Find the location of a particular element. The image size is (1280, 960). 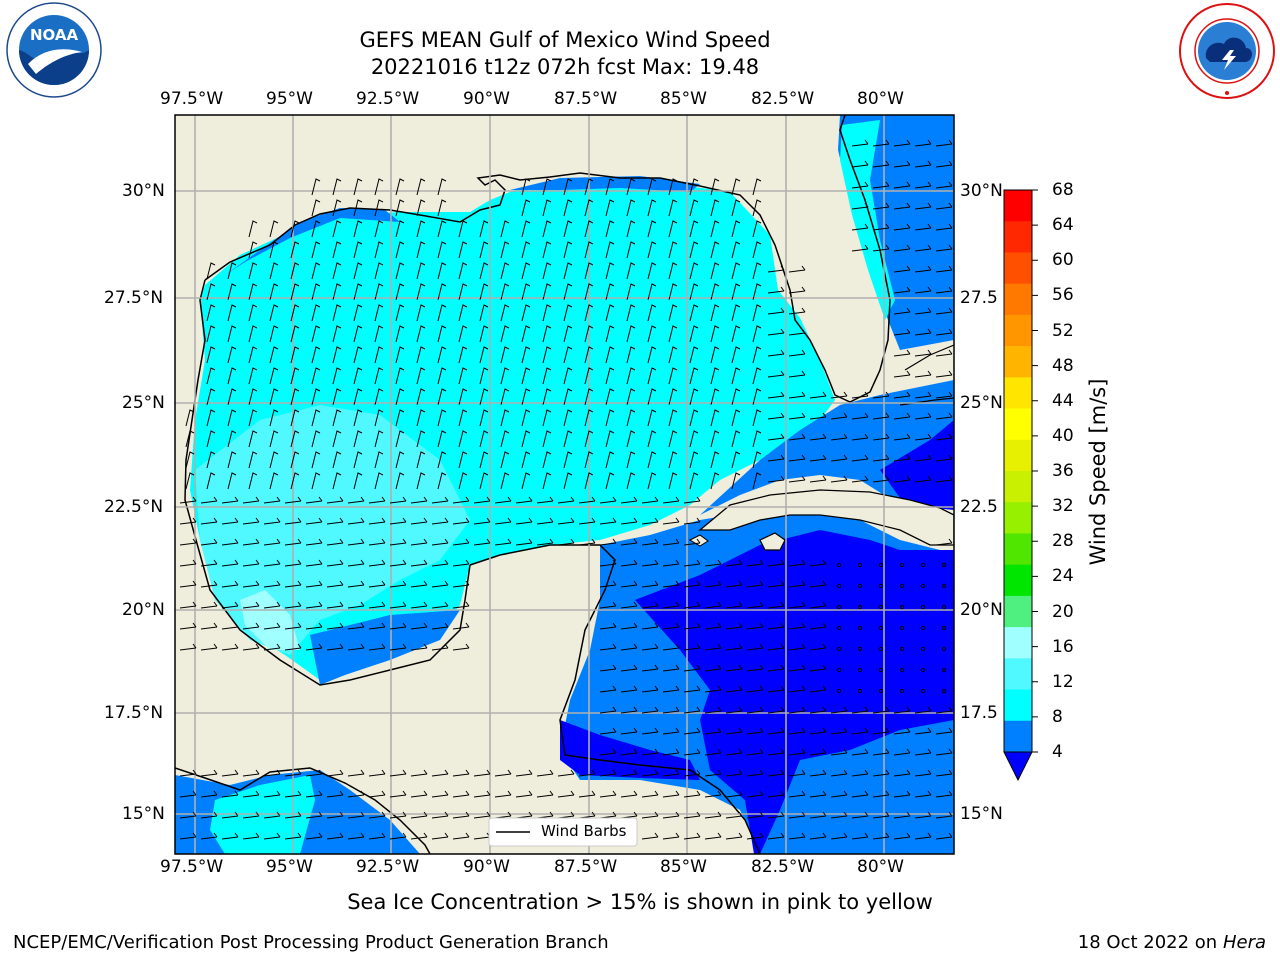

lat-tick-left: 20°N is located at coordinates (143, 610).